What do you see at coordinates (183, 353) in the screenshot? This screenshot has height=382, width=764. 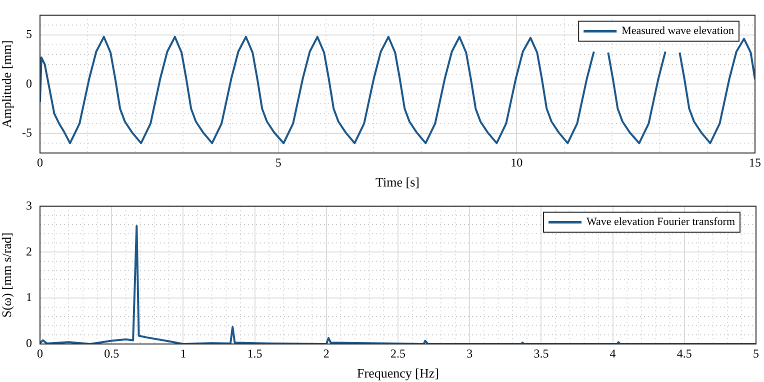 I see `x-tick-label: 1` at bounding box center [183, 353].